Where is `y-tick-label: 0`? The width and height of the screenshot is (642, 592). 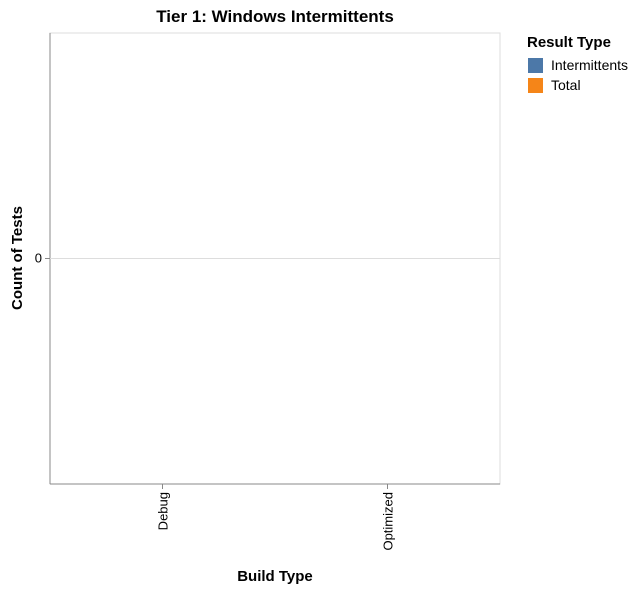 y-tick-label: 0 is located at coordinates (38, 258).